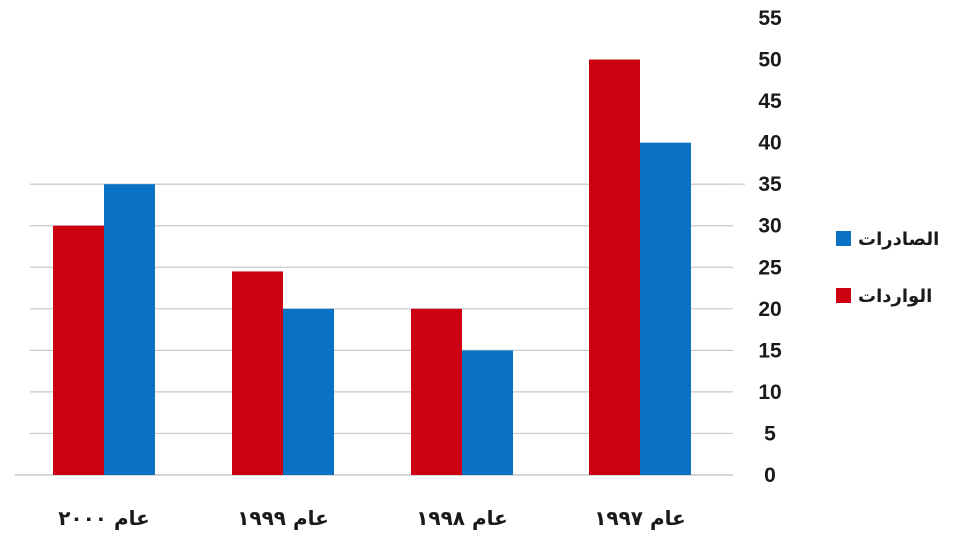 The width and height of the screenshot is (965, 537). What do you see at coordinates (770, 350) in the screenshot?
I see `y-tick-label: 15` at bounding box center [770, 350].